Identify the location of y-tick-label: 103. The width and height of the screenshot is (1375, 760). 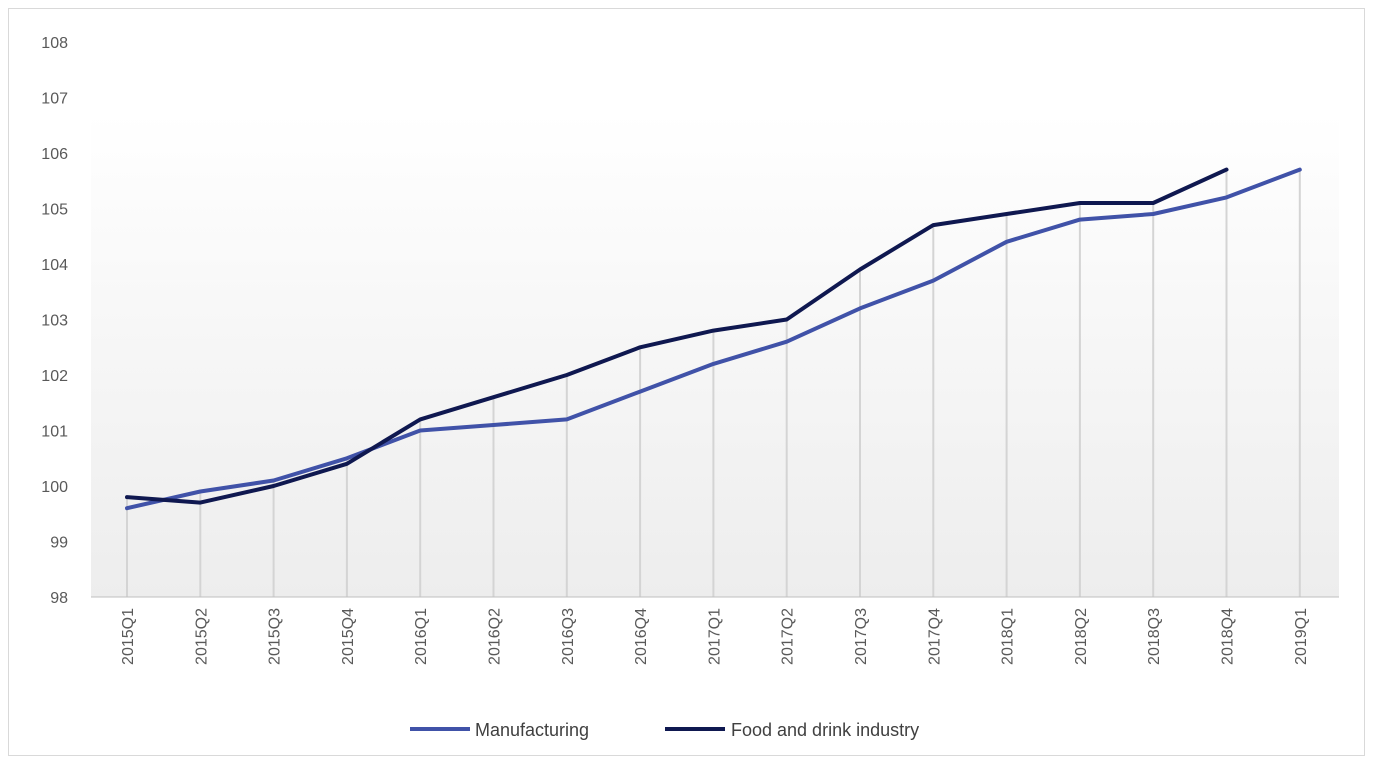
(54, 321).